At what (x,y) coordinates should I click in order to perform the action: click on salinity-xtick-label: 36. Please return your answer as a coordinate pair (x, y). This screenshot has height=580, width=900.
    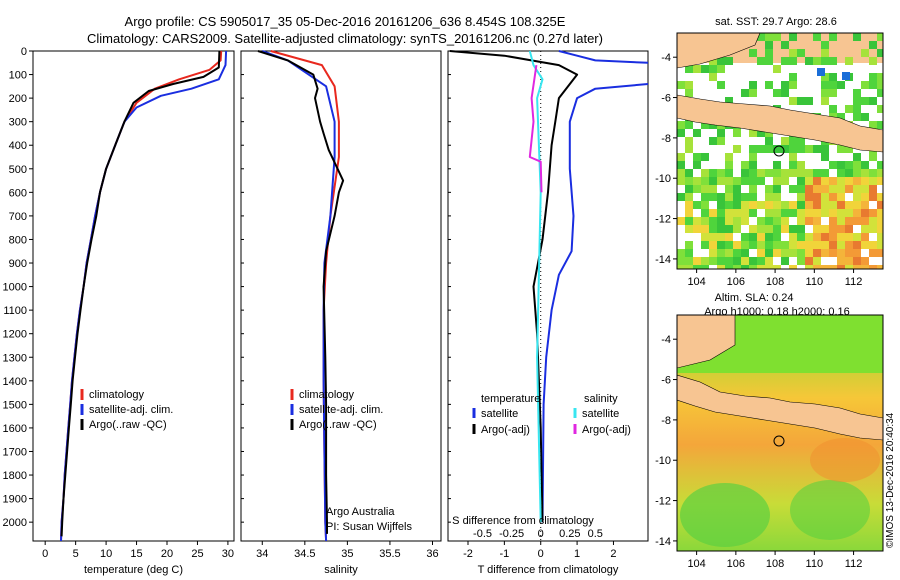
    Looking at the image, I should click on (432, 554).